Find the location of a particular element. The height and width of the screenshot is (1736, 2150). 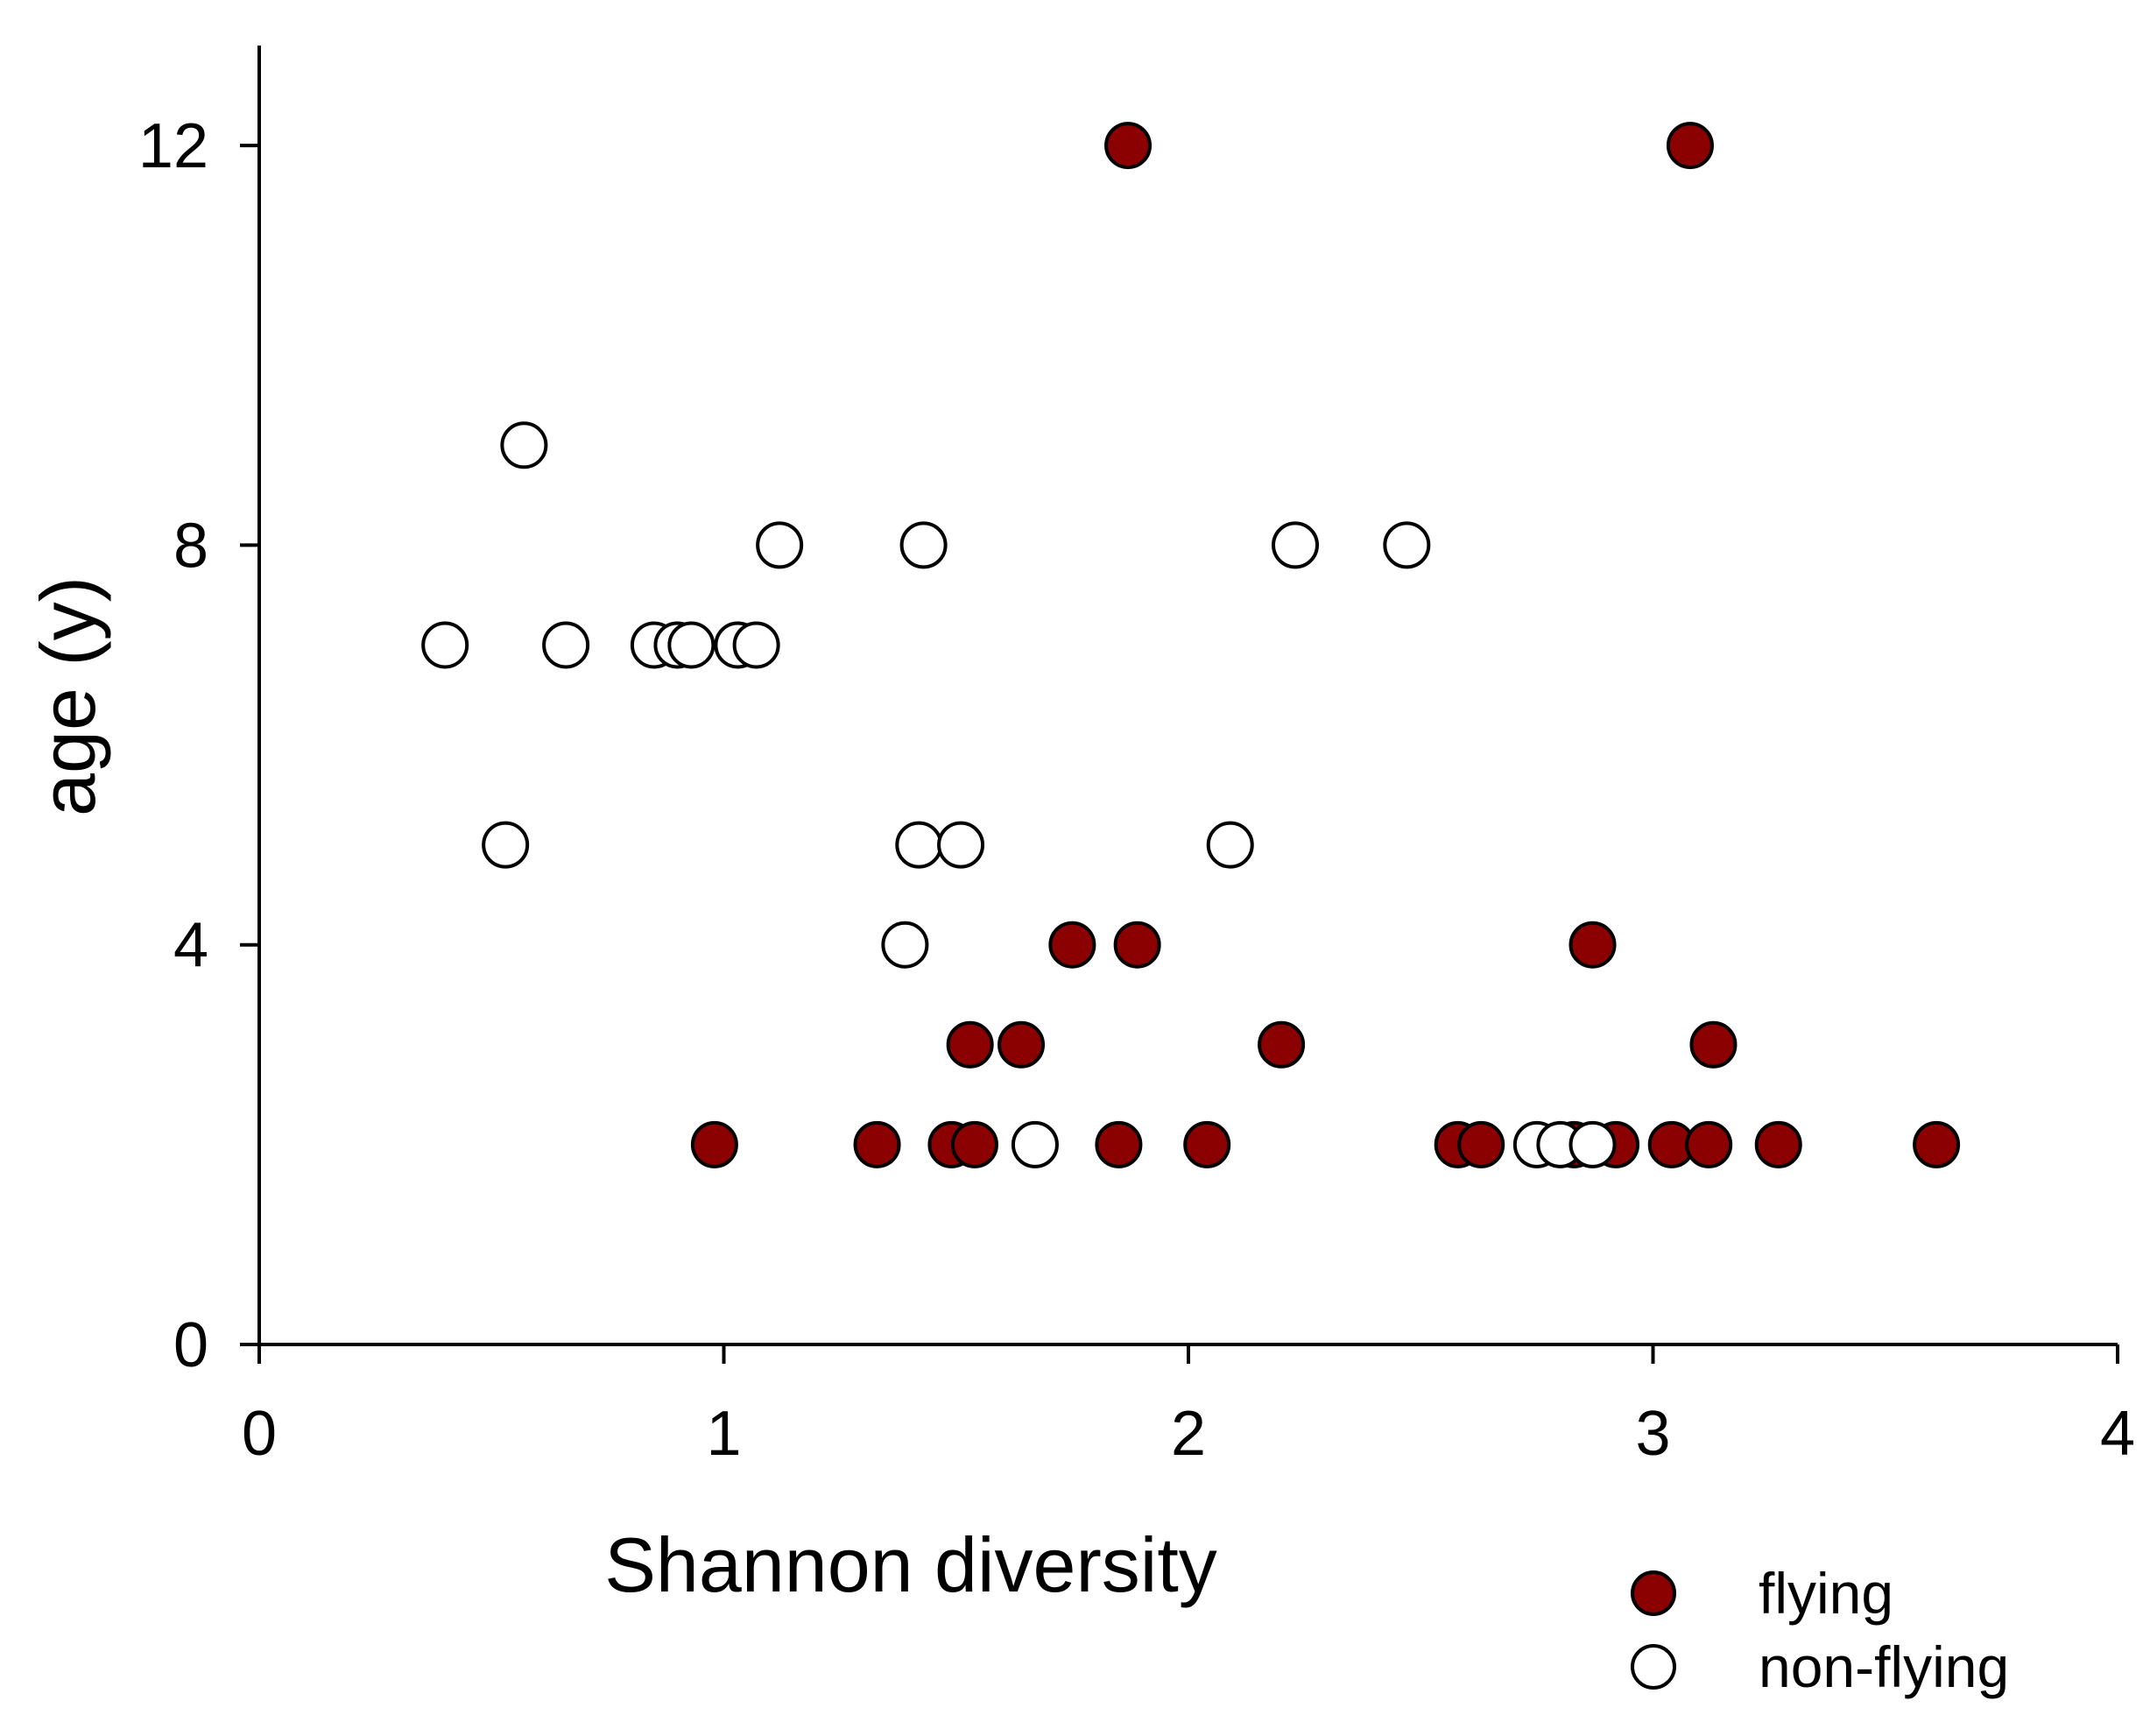

x-ticks: 0 1 2 3 4 is located at coordinates (1189, 1406).